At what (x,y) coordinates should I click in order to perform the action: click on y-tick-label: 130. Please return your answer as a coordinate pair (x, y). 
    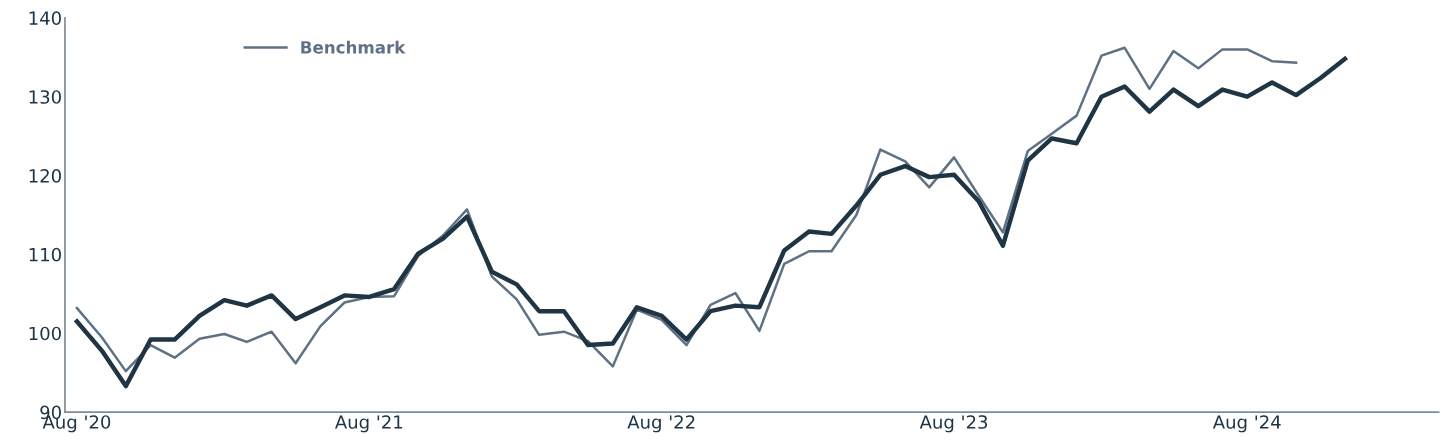
    Looking at the image, I should click on (45, 97).